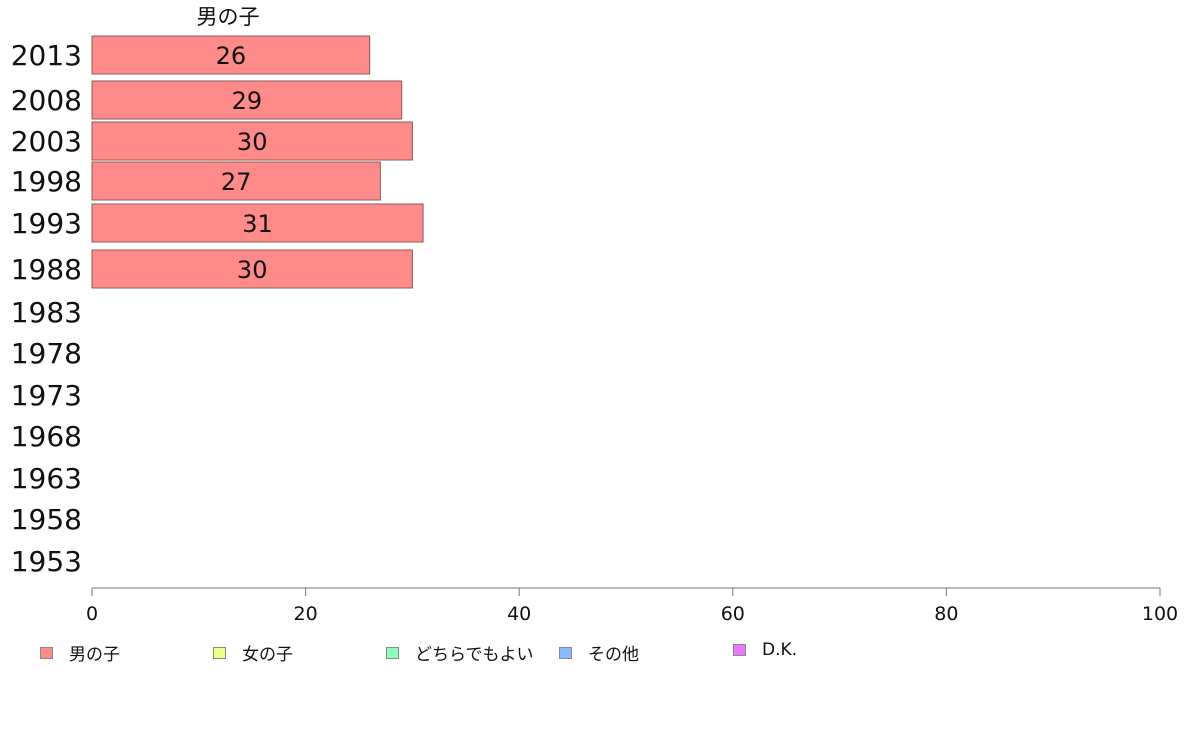  Describe the element at coordinates (92, 614) in the screenshot. I see `x-tick-label-0: 0` at that location.